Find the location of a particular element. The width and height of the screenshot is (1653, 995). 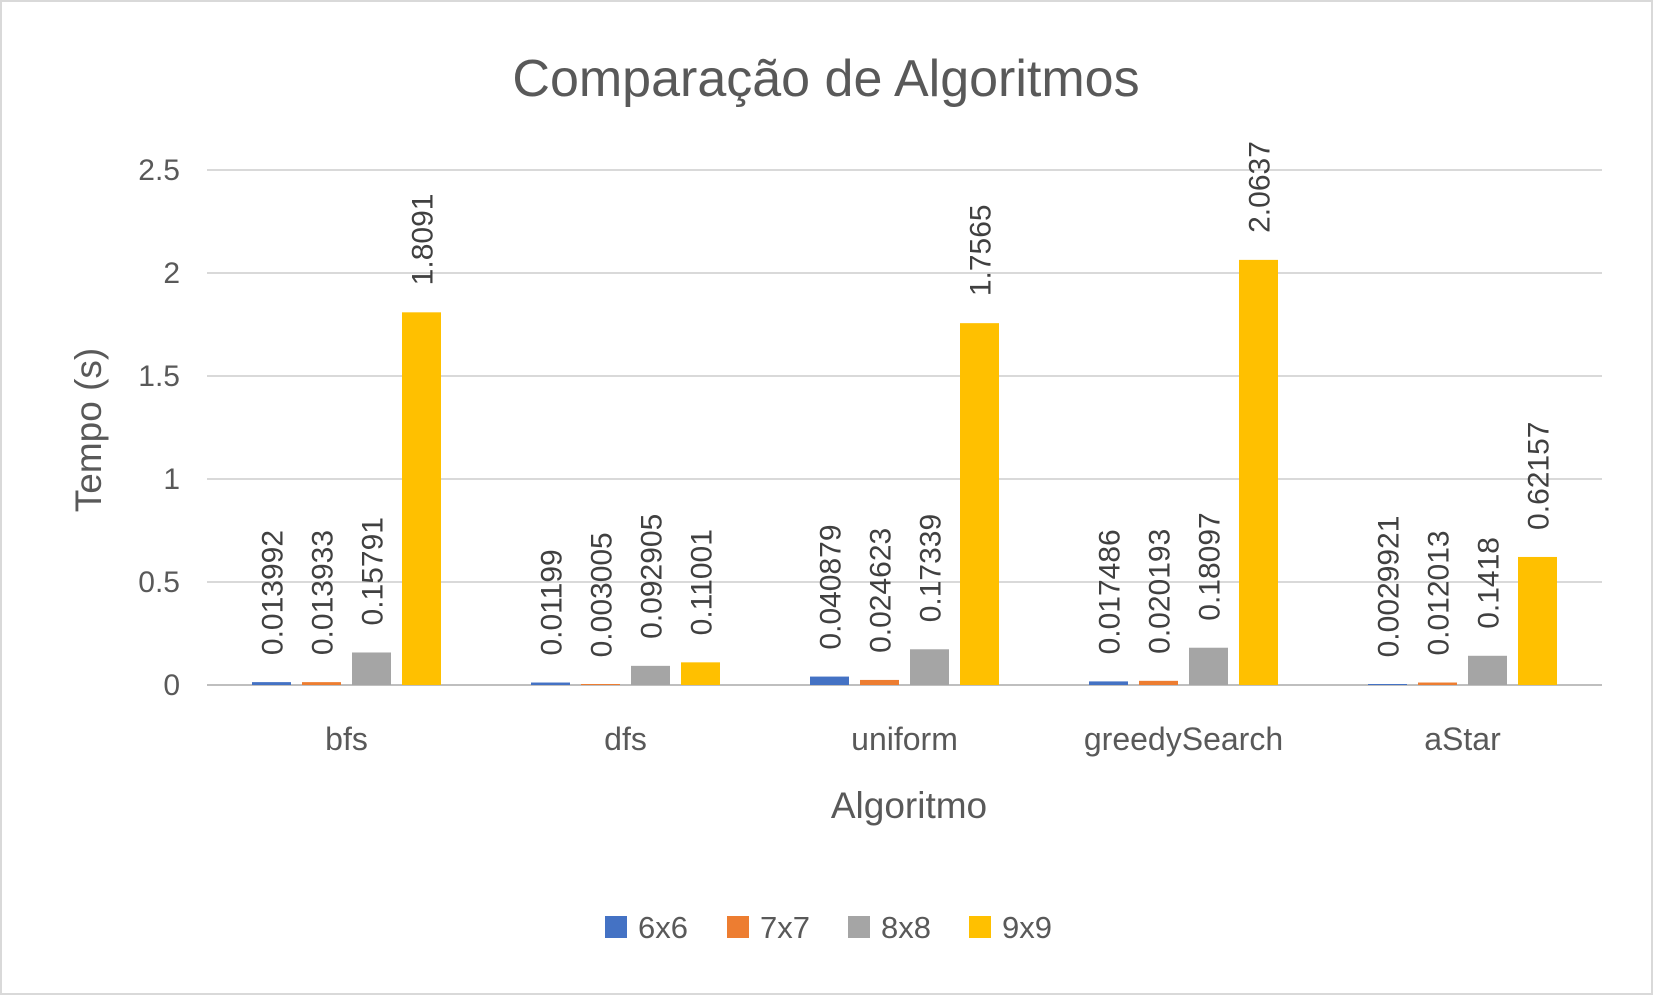

legend-swatch-7x7 is located at coordinates (738, 927).